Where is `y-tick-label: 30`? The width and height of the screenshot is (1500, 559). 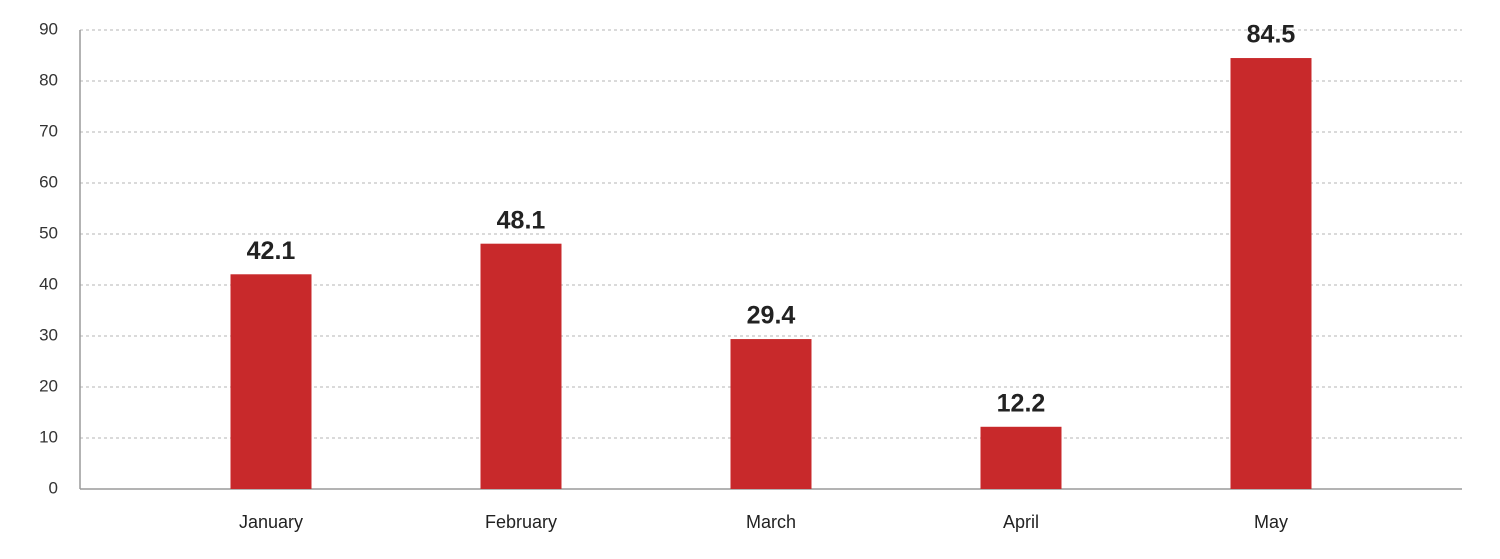
y-tick-label: 30 is located at coordinates (48, 334).